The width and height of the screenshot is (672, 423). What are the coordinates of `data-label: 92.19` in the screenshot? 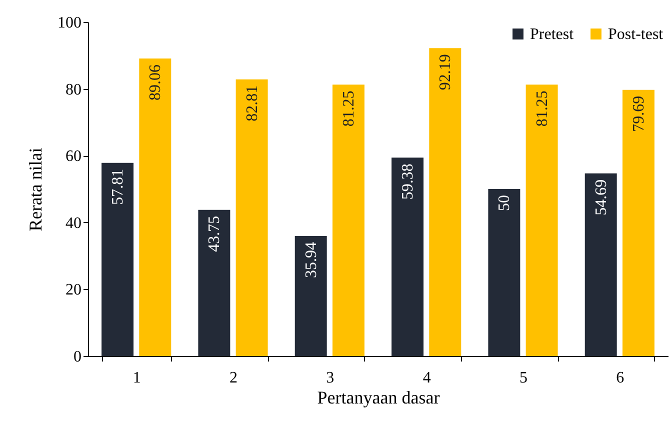 It's located at (445, 72).